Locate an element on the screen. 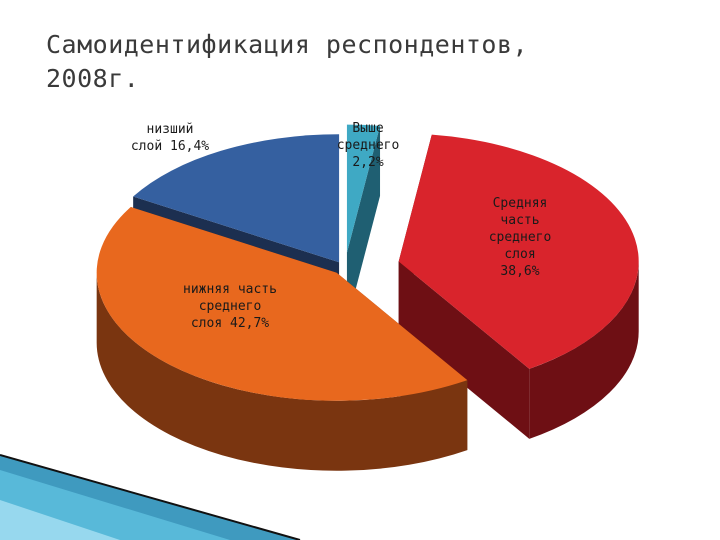 The width and height of the screenshot is (720, 540). slice-vyshe-srednego-label: Выше среднего 2,2% is located at coordinates (368, 145).